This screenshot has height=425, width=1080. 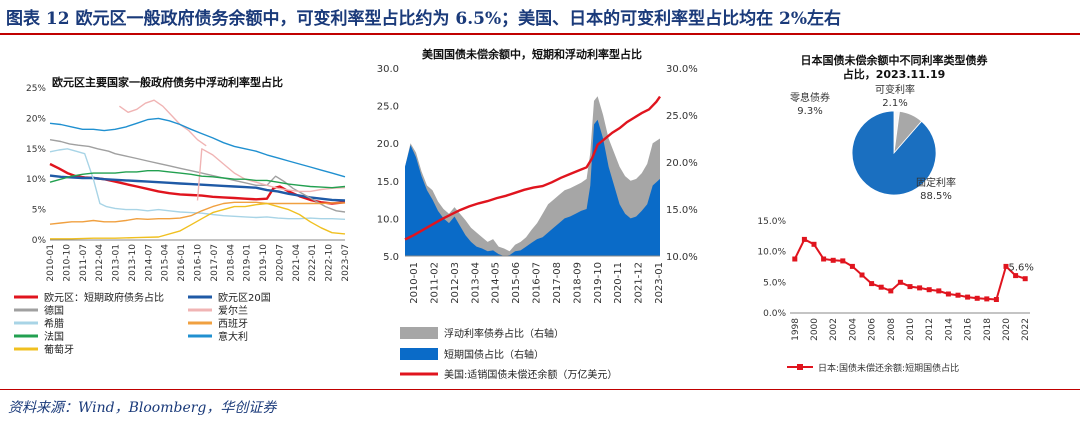 I want to click on chart4-xtick: 2004, so click(x=853, y=329).